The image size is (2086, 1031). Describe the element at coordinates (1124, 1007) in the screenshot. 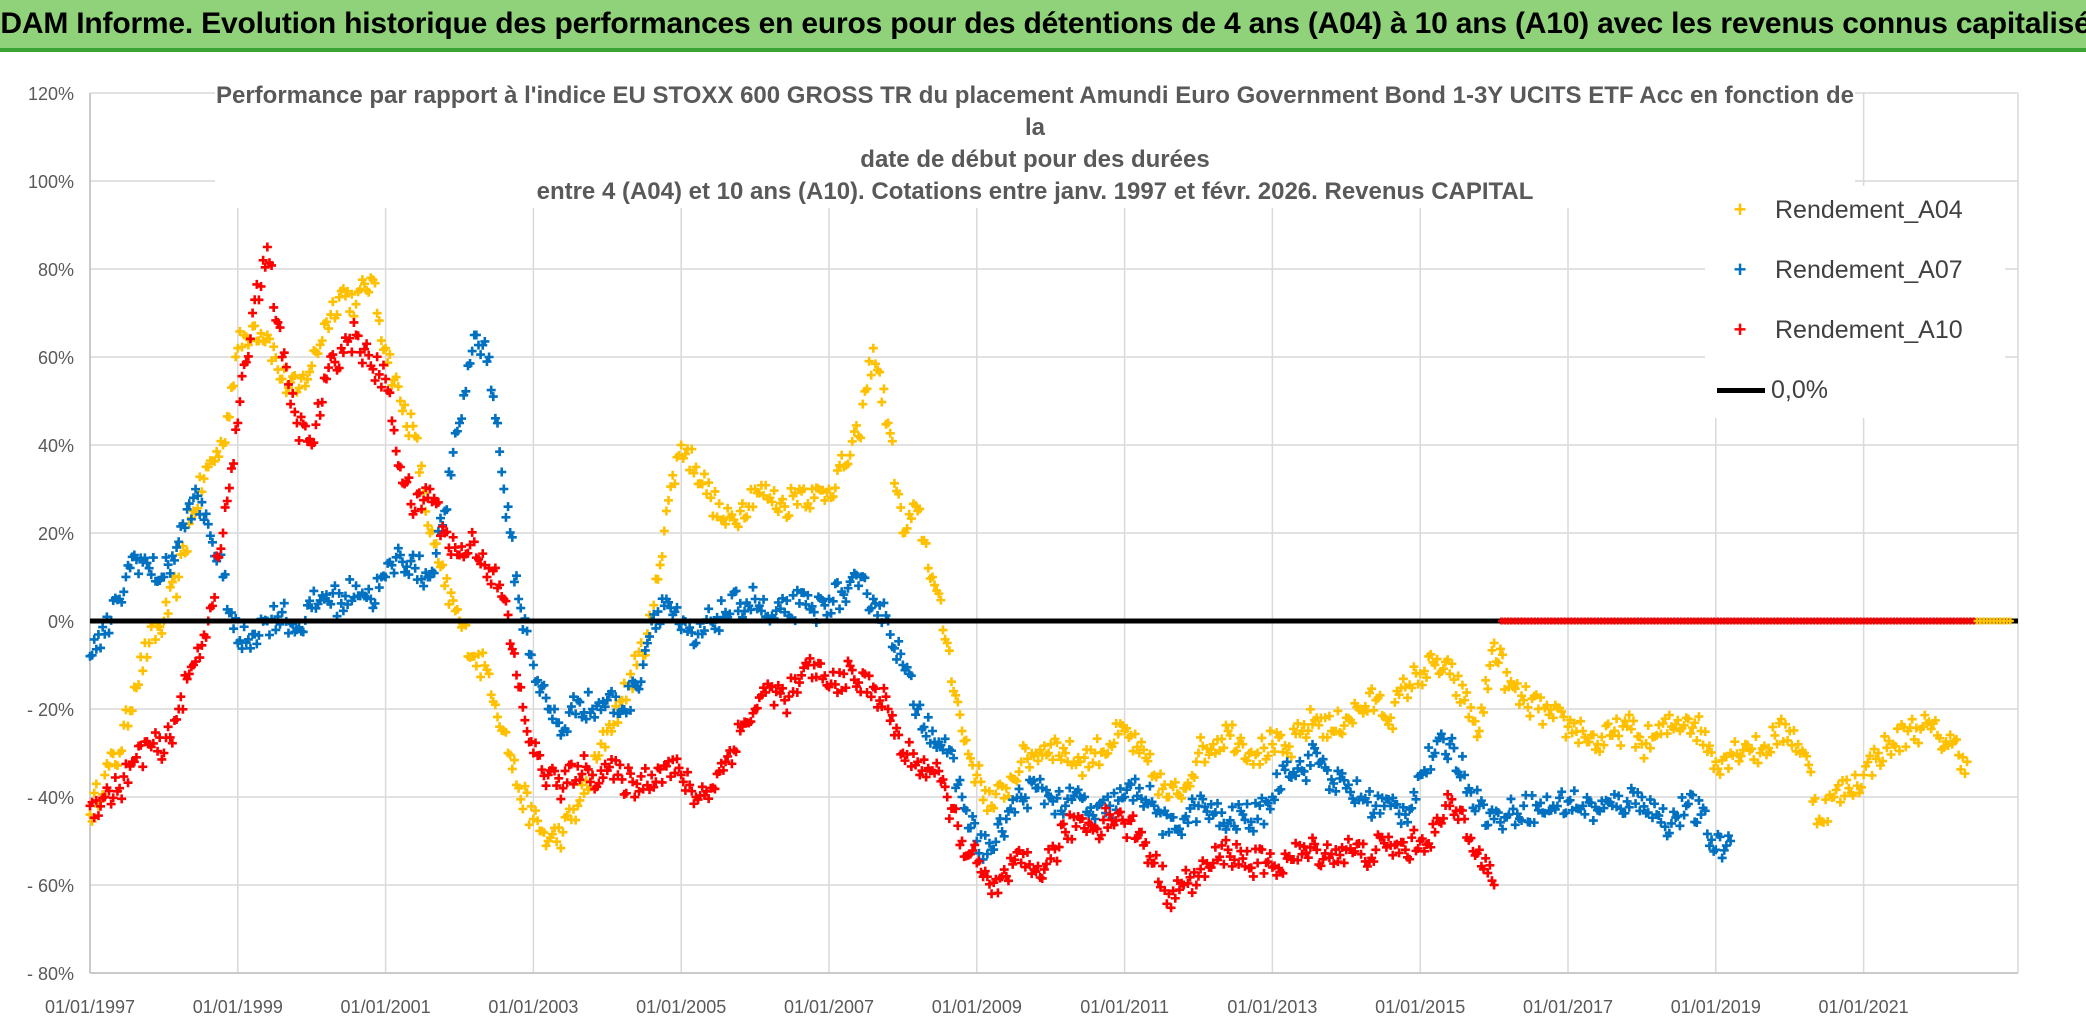

I see `x-tick-label: 01/01/2011` at that location.